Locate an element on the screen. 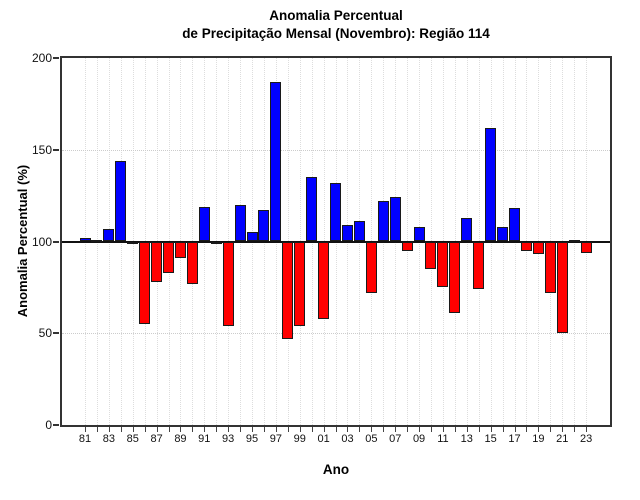  x-axis-tick-label: 83 is located at coordinates (108, 439).